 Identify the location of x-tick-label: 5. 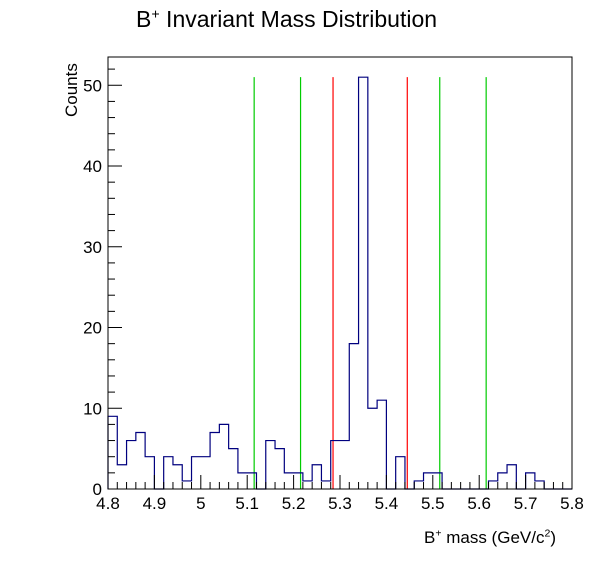
(200, 503).